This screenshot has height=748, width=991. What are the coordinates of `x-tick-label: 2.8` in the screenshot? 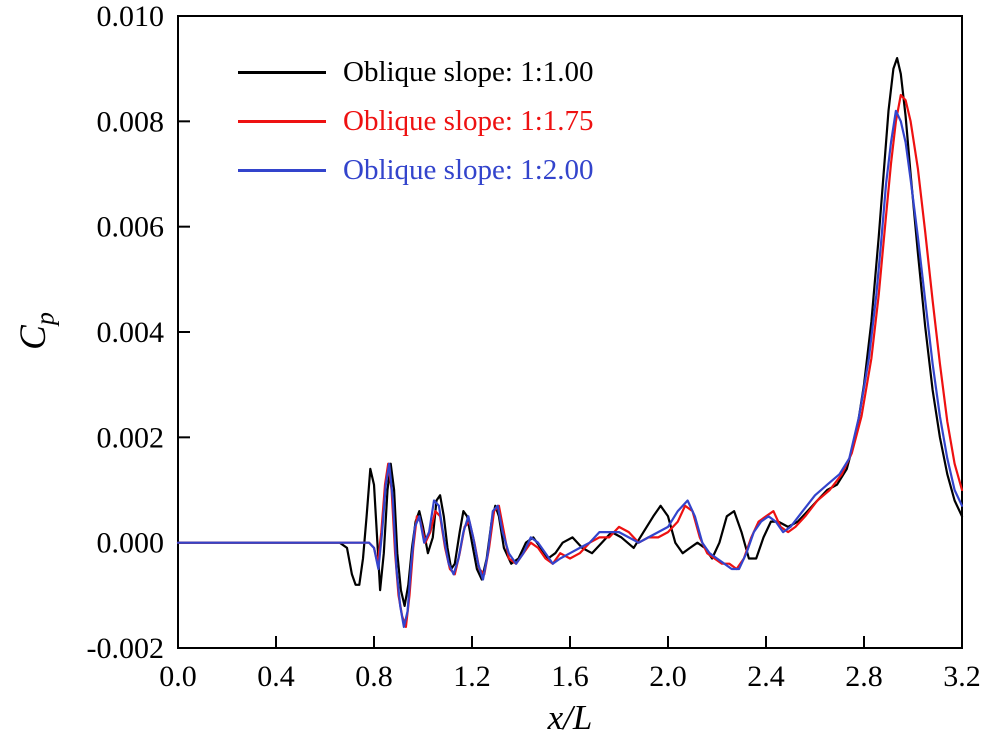 It's located at (864, 676).